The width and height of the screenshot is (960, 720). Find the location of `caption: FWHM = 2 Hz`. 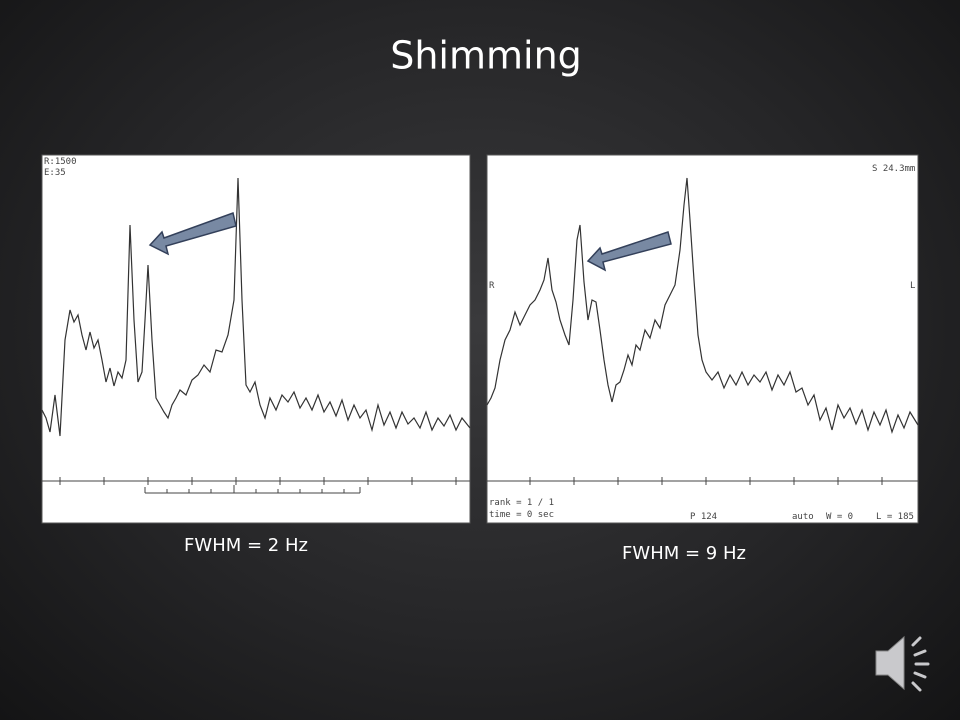

caption: FWHM = 2 Hz is located at coordinates (246, 545).